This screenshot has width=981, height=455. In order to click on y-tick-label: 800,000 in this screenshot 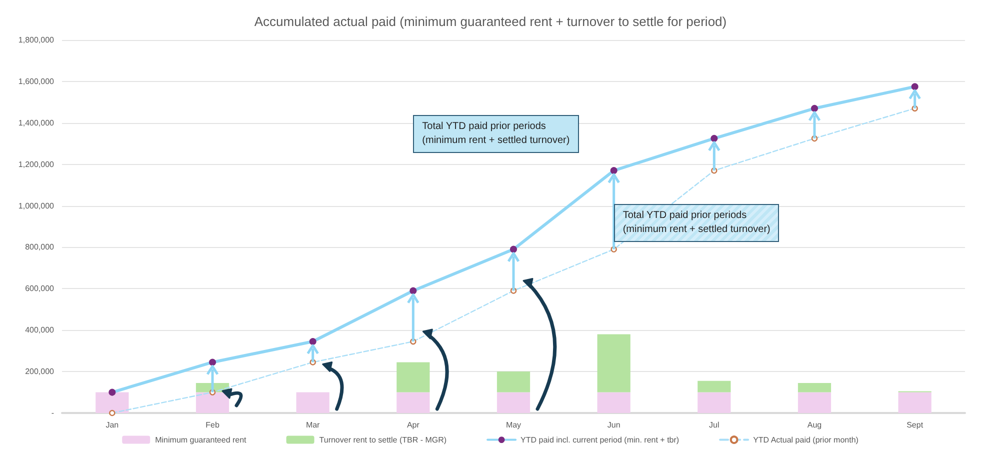, I will do `click(40, 247)`.